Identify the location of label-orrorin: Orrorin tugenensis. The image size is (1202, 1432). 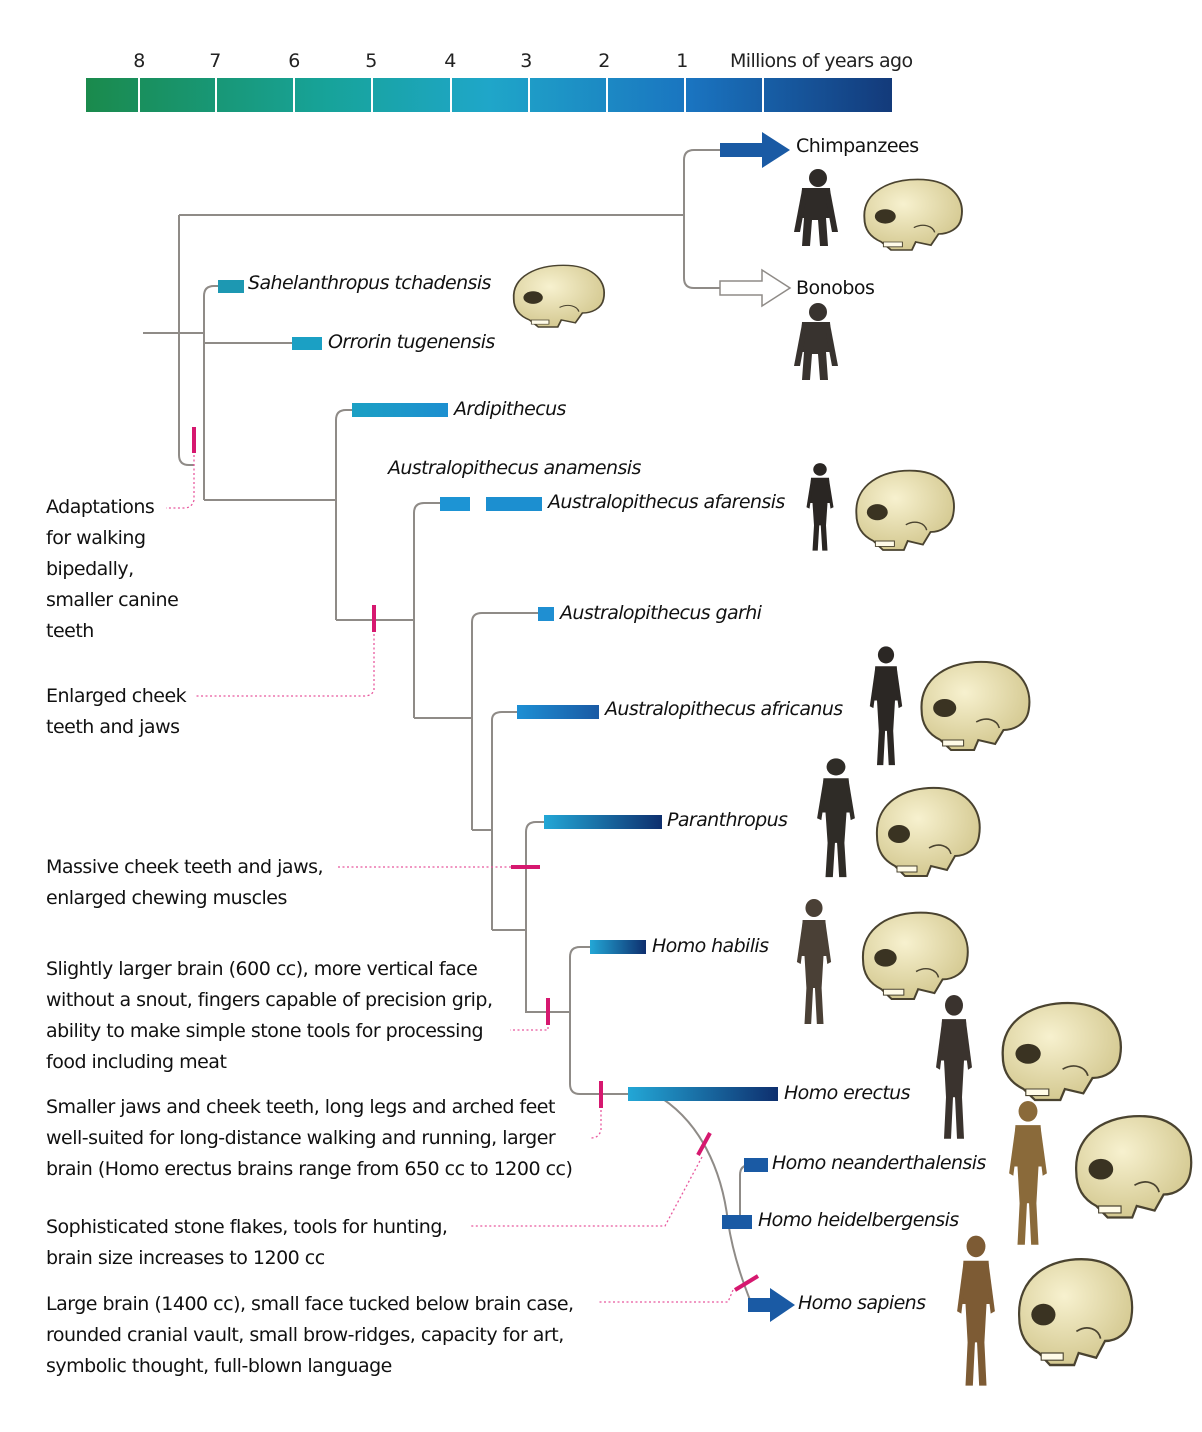
(411, 342).